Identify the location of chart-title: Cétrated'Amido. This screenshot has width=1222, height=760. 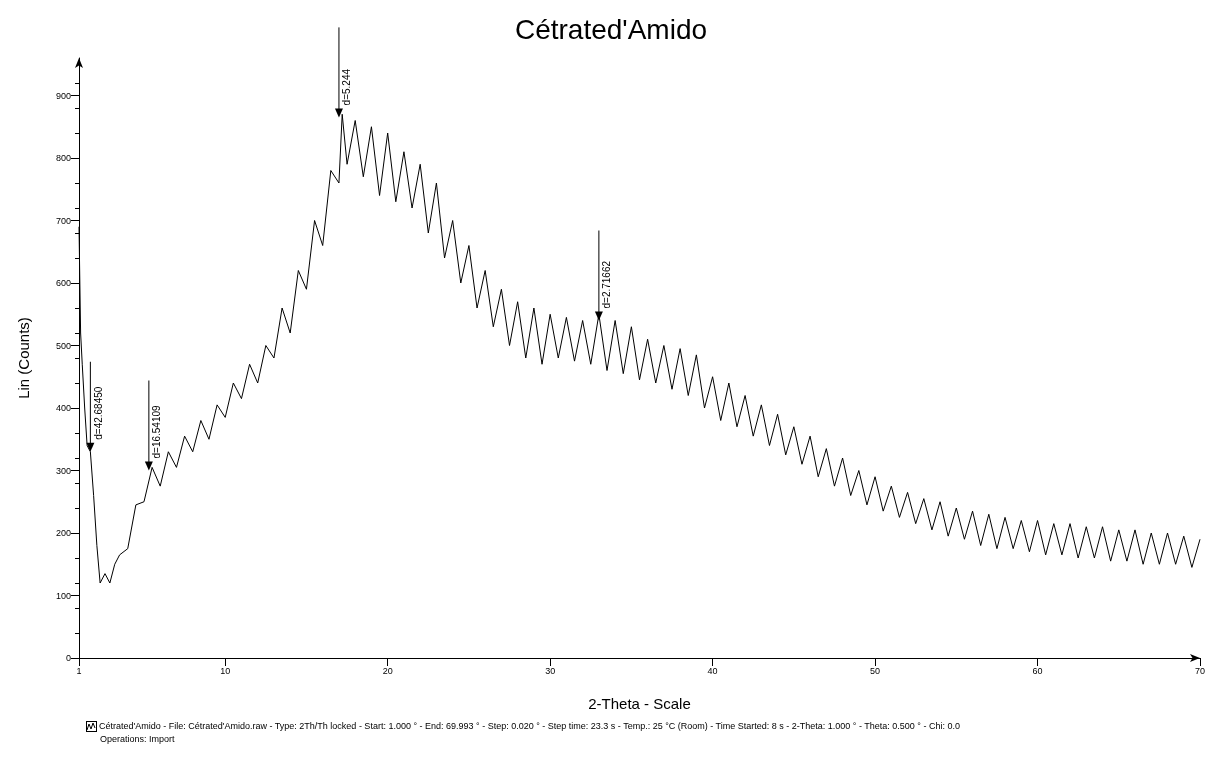
(611, 29).